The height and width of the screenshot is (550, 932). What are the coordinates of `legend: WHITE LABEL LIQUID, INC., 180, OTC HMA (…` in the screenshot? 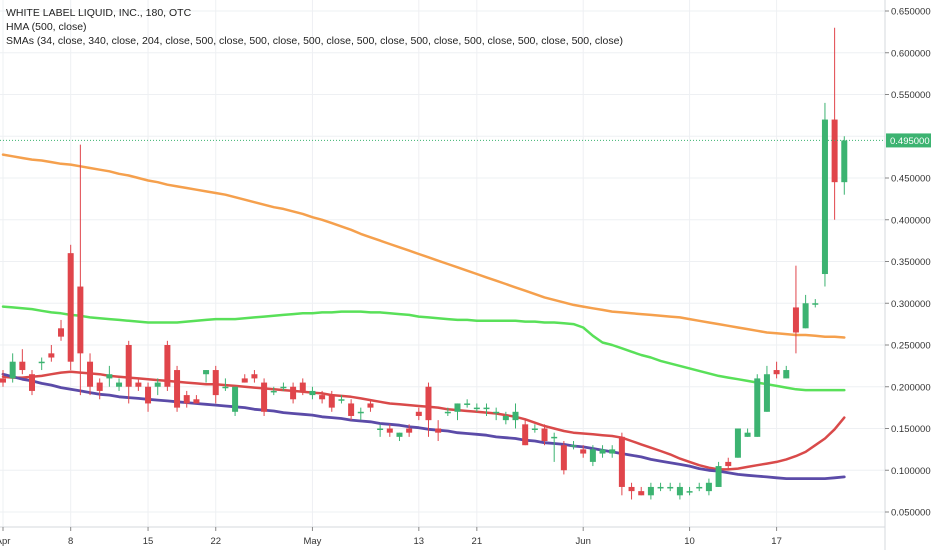 It's located at (314, 27).